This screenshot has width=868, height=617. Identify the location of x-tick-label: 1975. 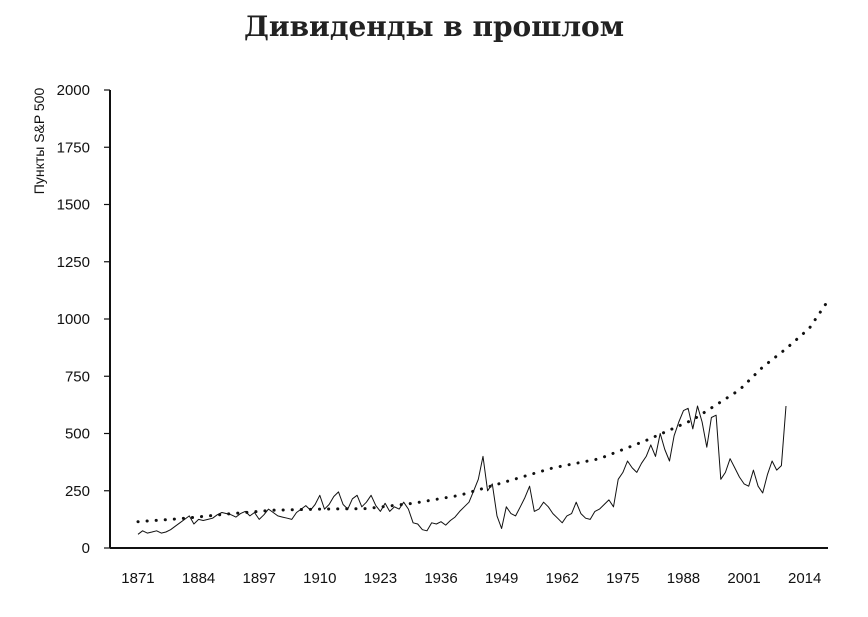
(622, 578).